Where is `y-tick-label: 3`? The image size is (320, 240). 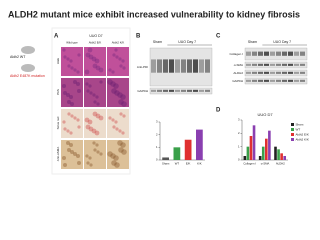 y-tick-label: 3 is located at coordinates (157, 122).